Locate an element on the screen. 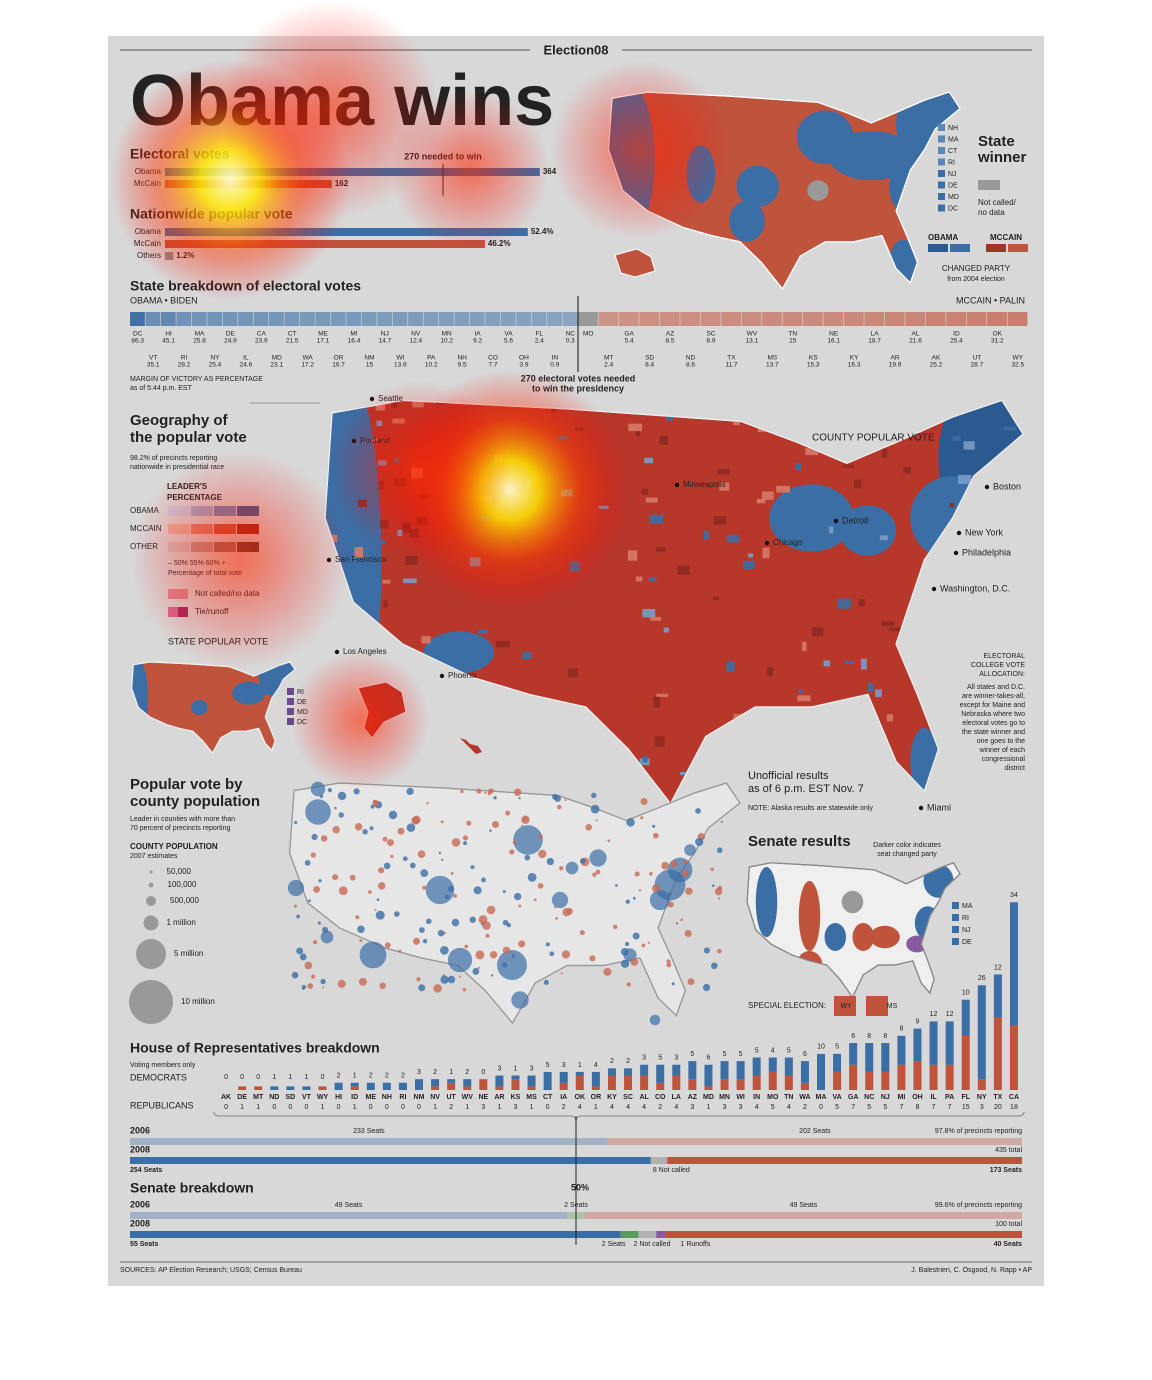 This screenshot has width=1152, height=1380. size-legend is located at coordinates (151, 954).